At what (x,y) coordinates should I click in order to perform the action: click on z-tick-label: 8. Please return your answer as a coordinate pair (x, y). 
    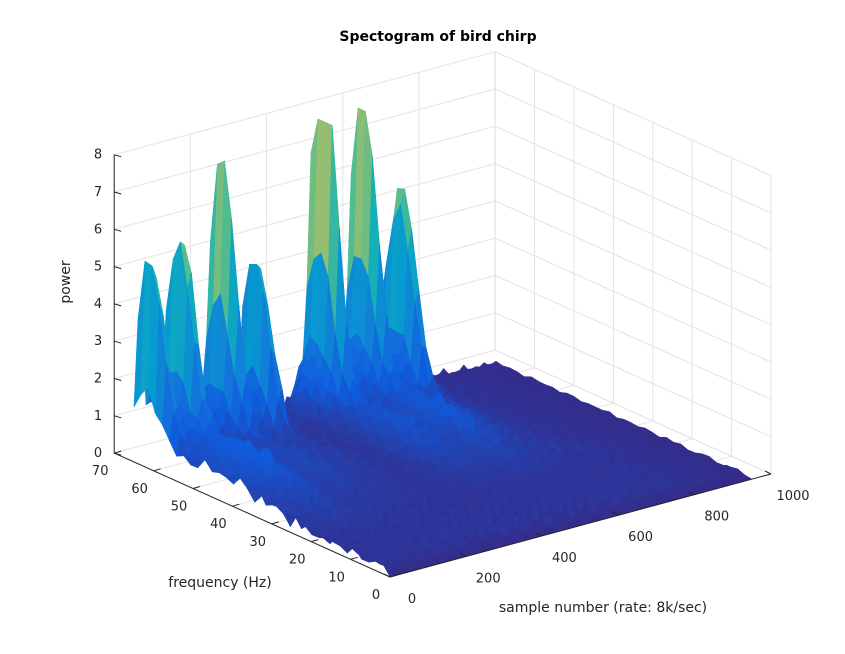
    Looking at the image, I should click on (98, 155).